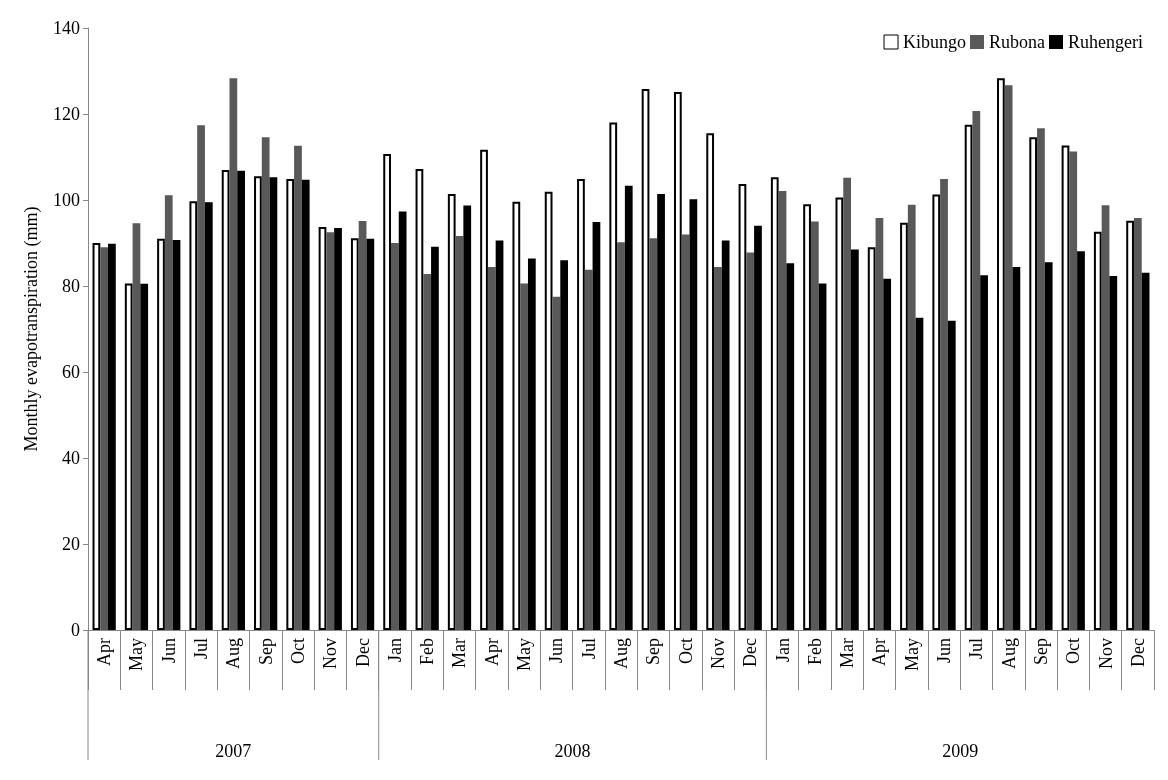  What do you see at coordinates (1017, 42) in the screenshot?
I see `legend-label: Rubona` at bounding box center [1017, 42].